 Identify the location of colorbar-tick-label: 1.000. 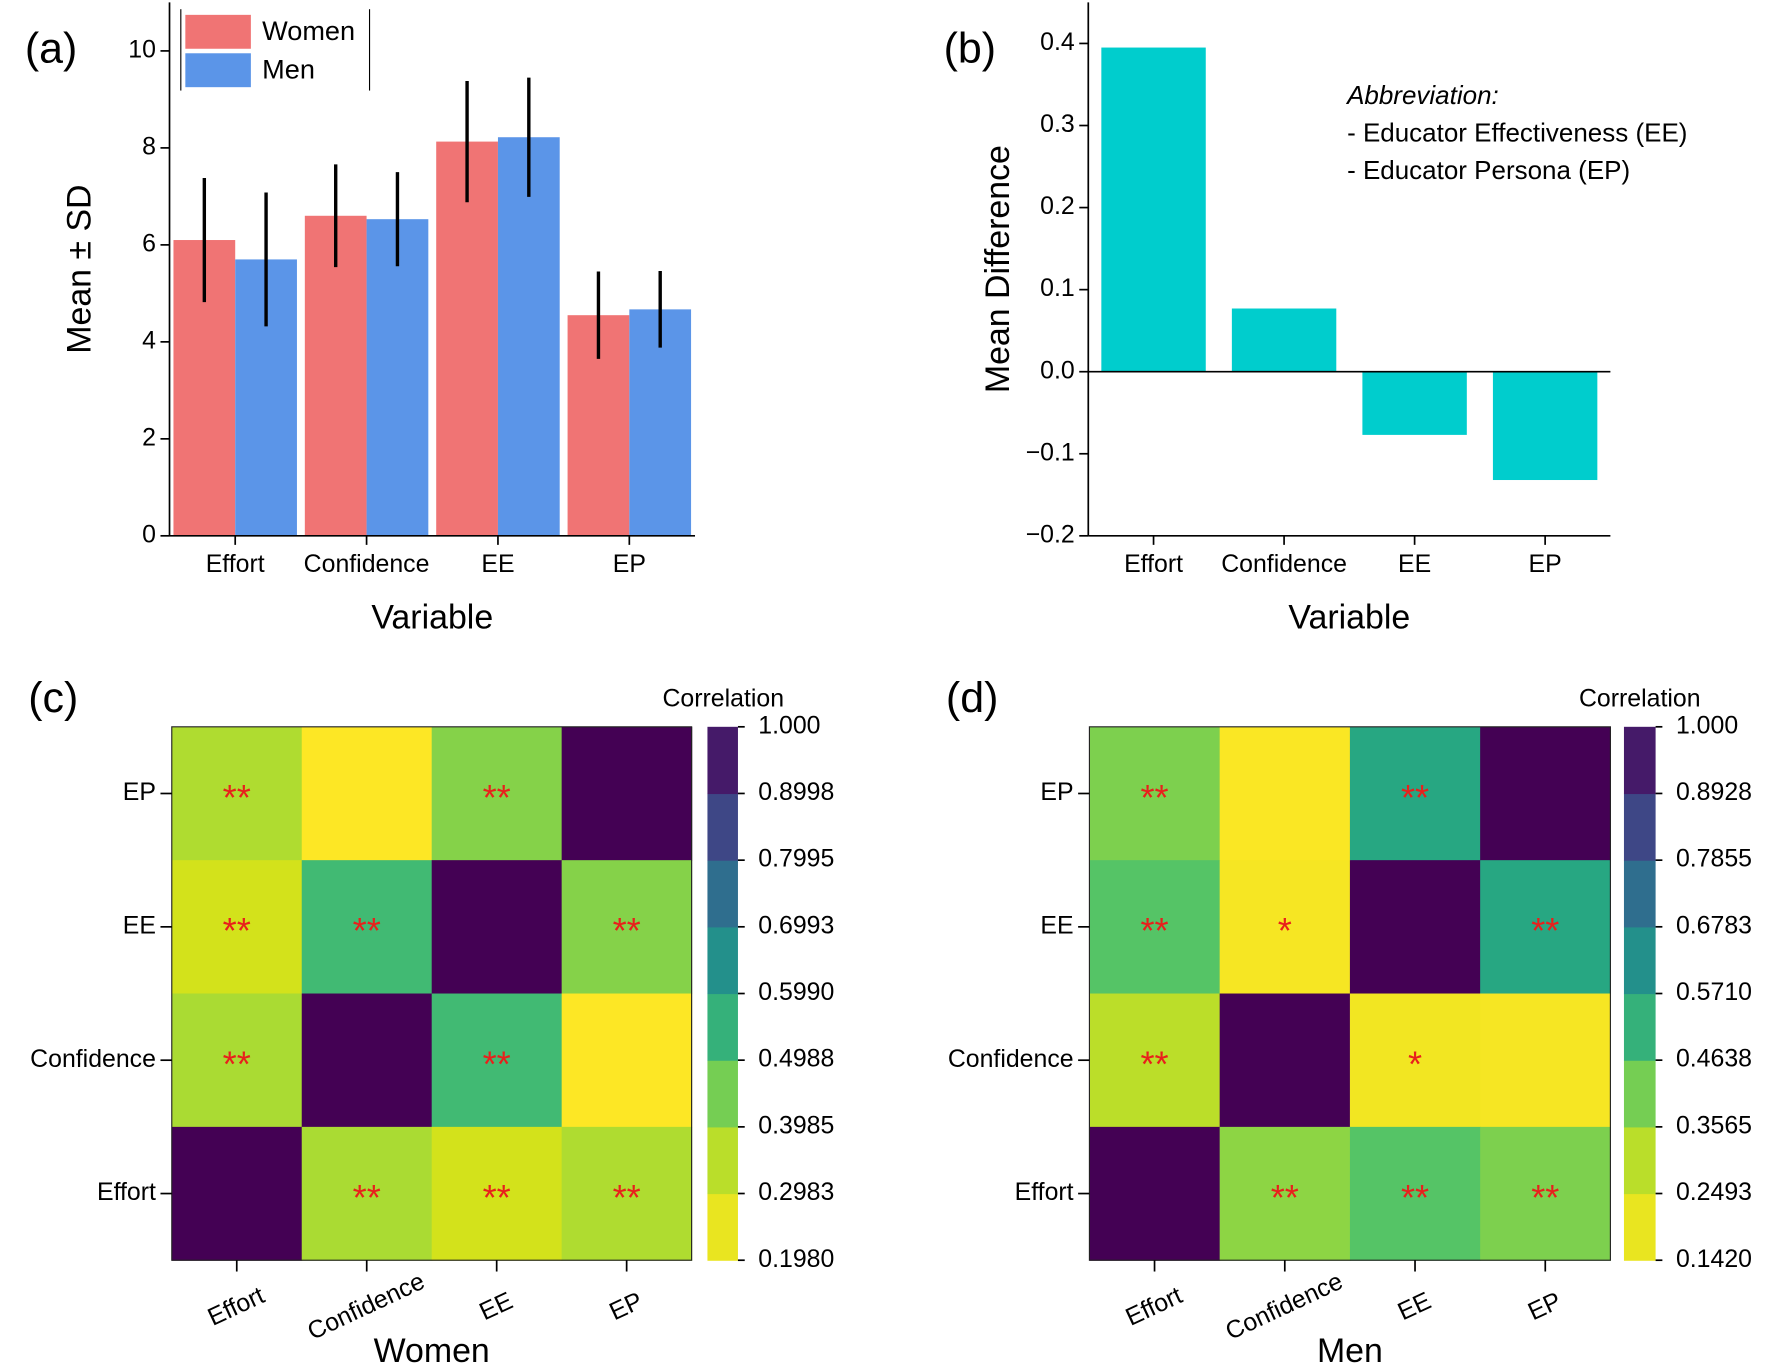
(1707, 725).